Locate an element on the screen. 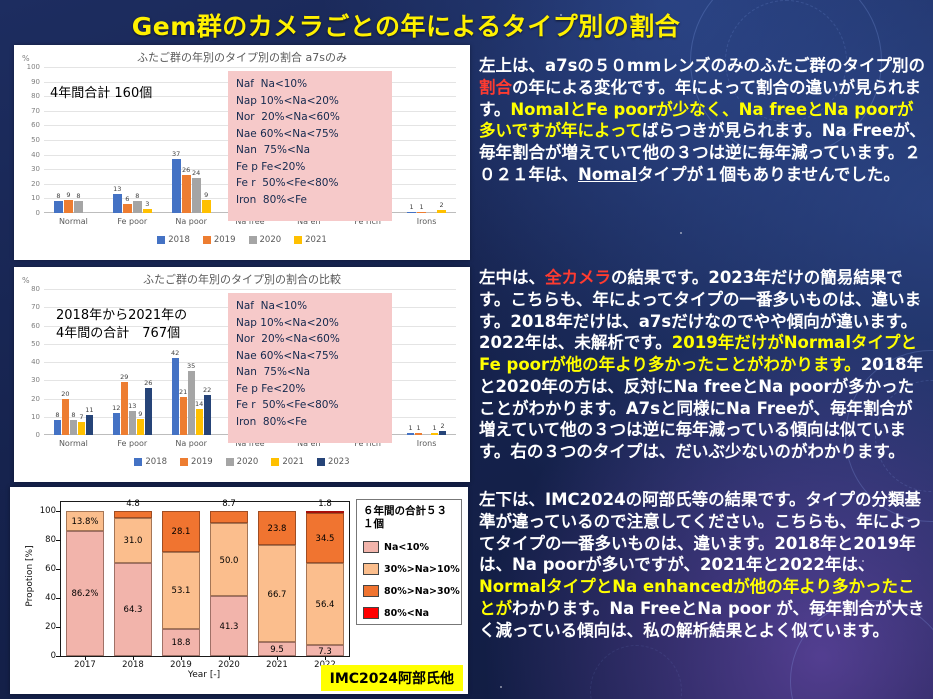  segment-value-label: 53.1 is located at coordinates (181, 591).